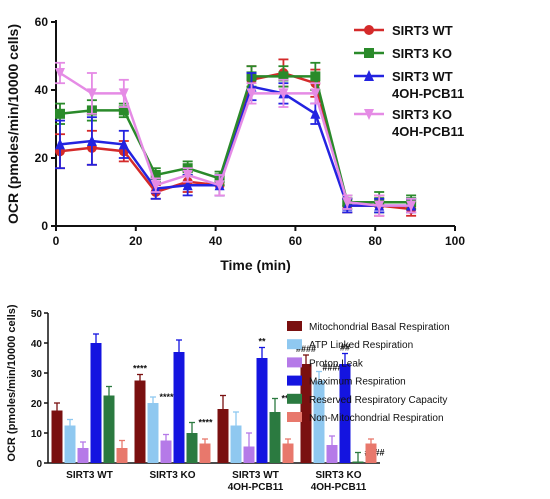  I want to click on legend-label: Proton Leak, so click(336, 363).